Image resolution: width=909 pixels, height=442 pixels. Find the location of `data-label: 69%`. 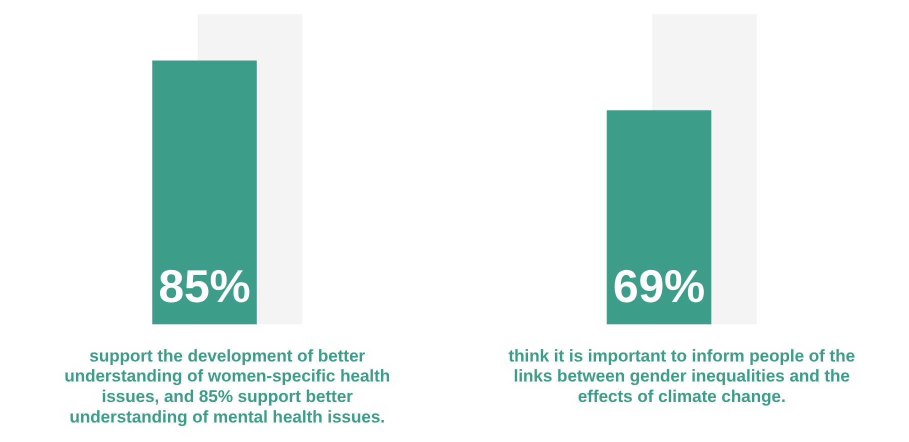

data-label: 69% is located at coordinates (659, 286).